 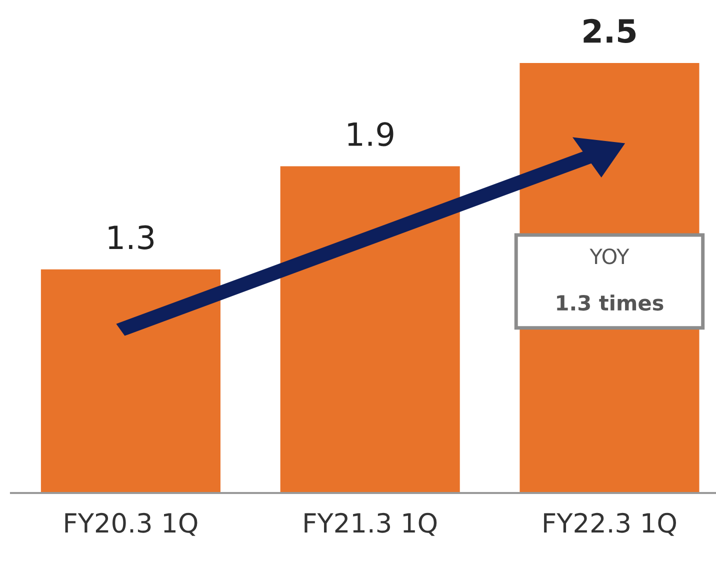 What do you see at coordinates (610, 302) in the screenshot?
I see `annotation: 1.3 times` at bounding box center [610, 302].